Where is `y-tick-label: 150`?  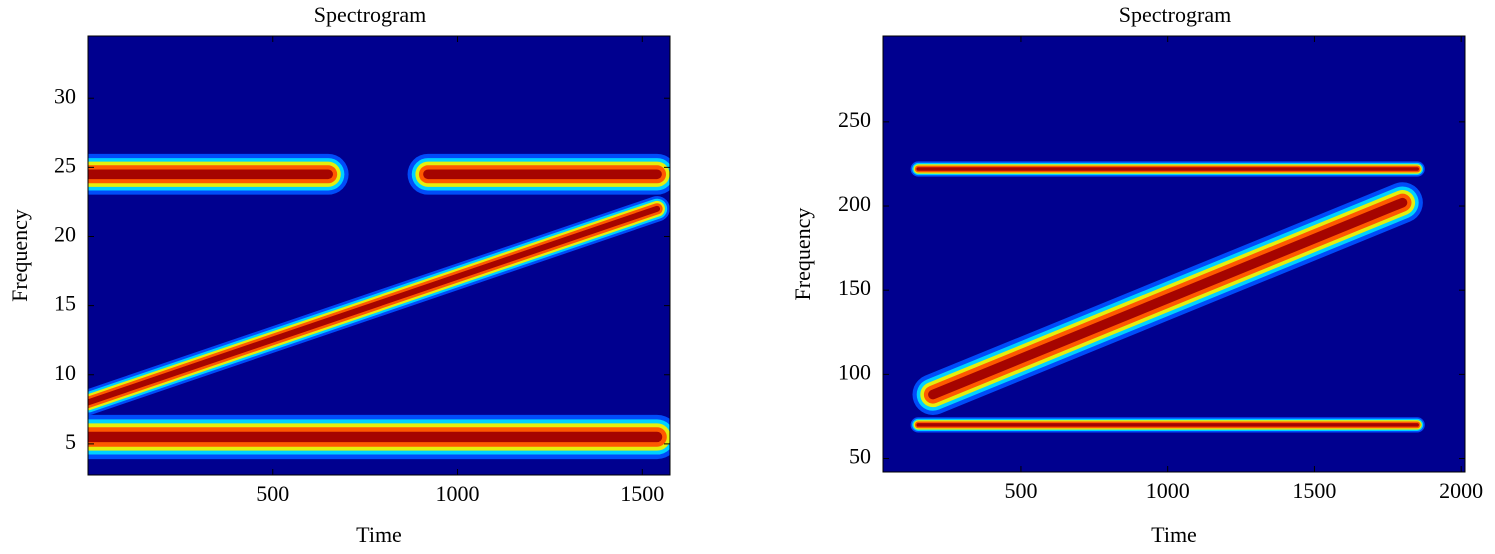
y-tick-label: 150 is located at coordinates (854, 287).